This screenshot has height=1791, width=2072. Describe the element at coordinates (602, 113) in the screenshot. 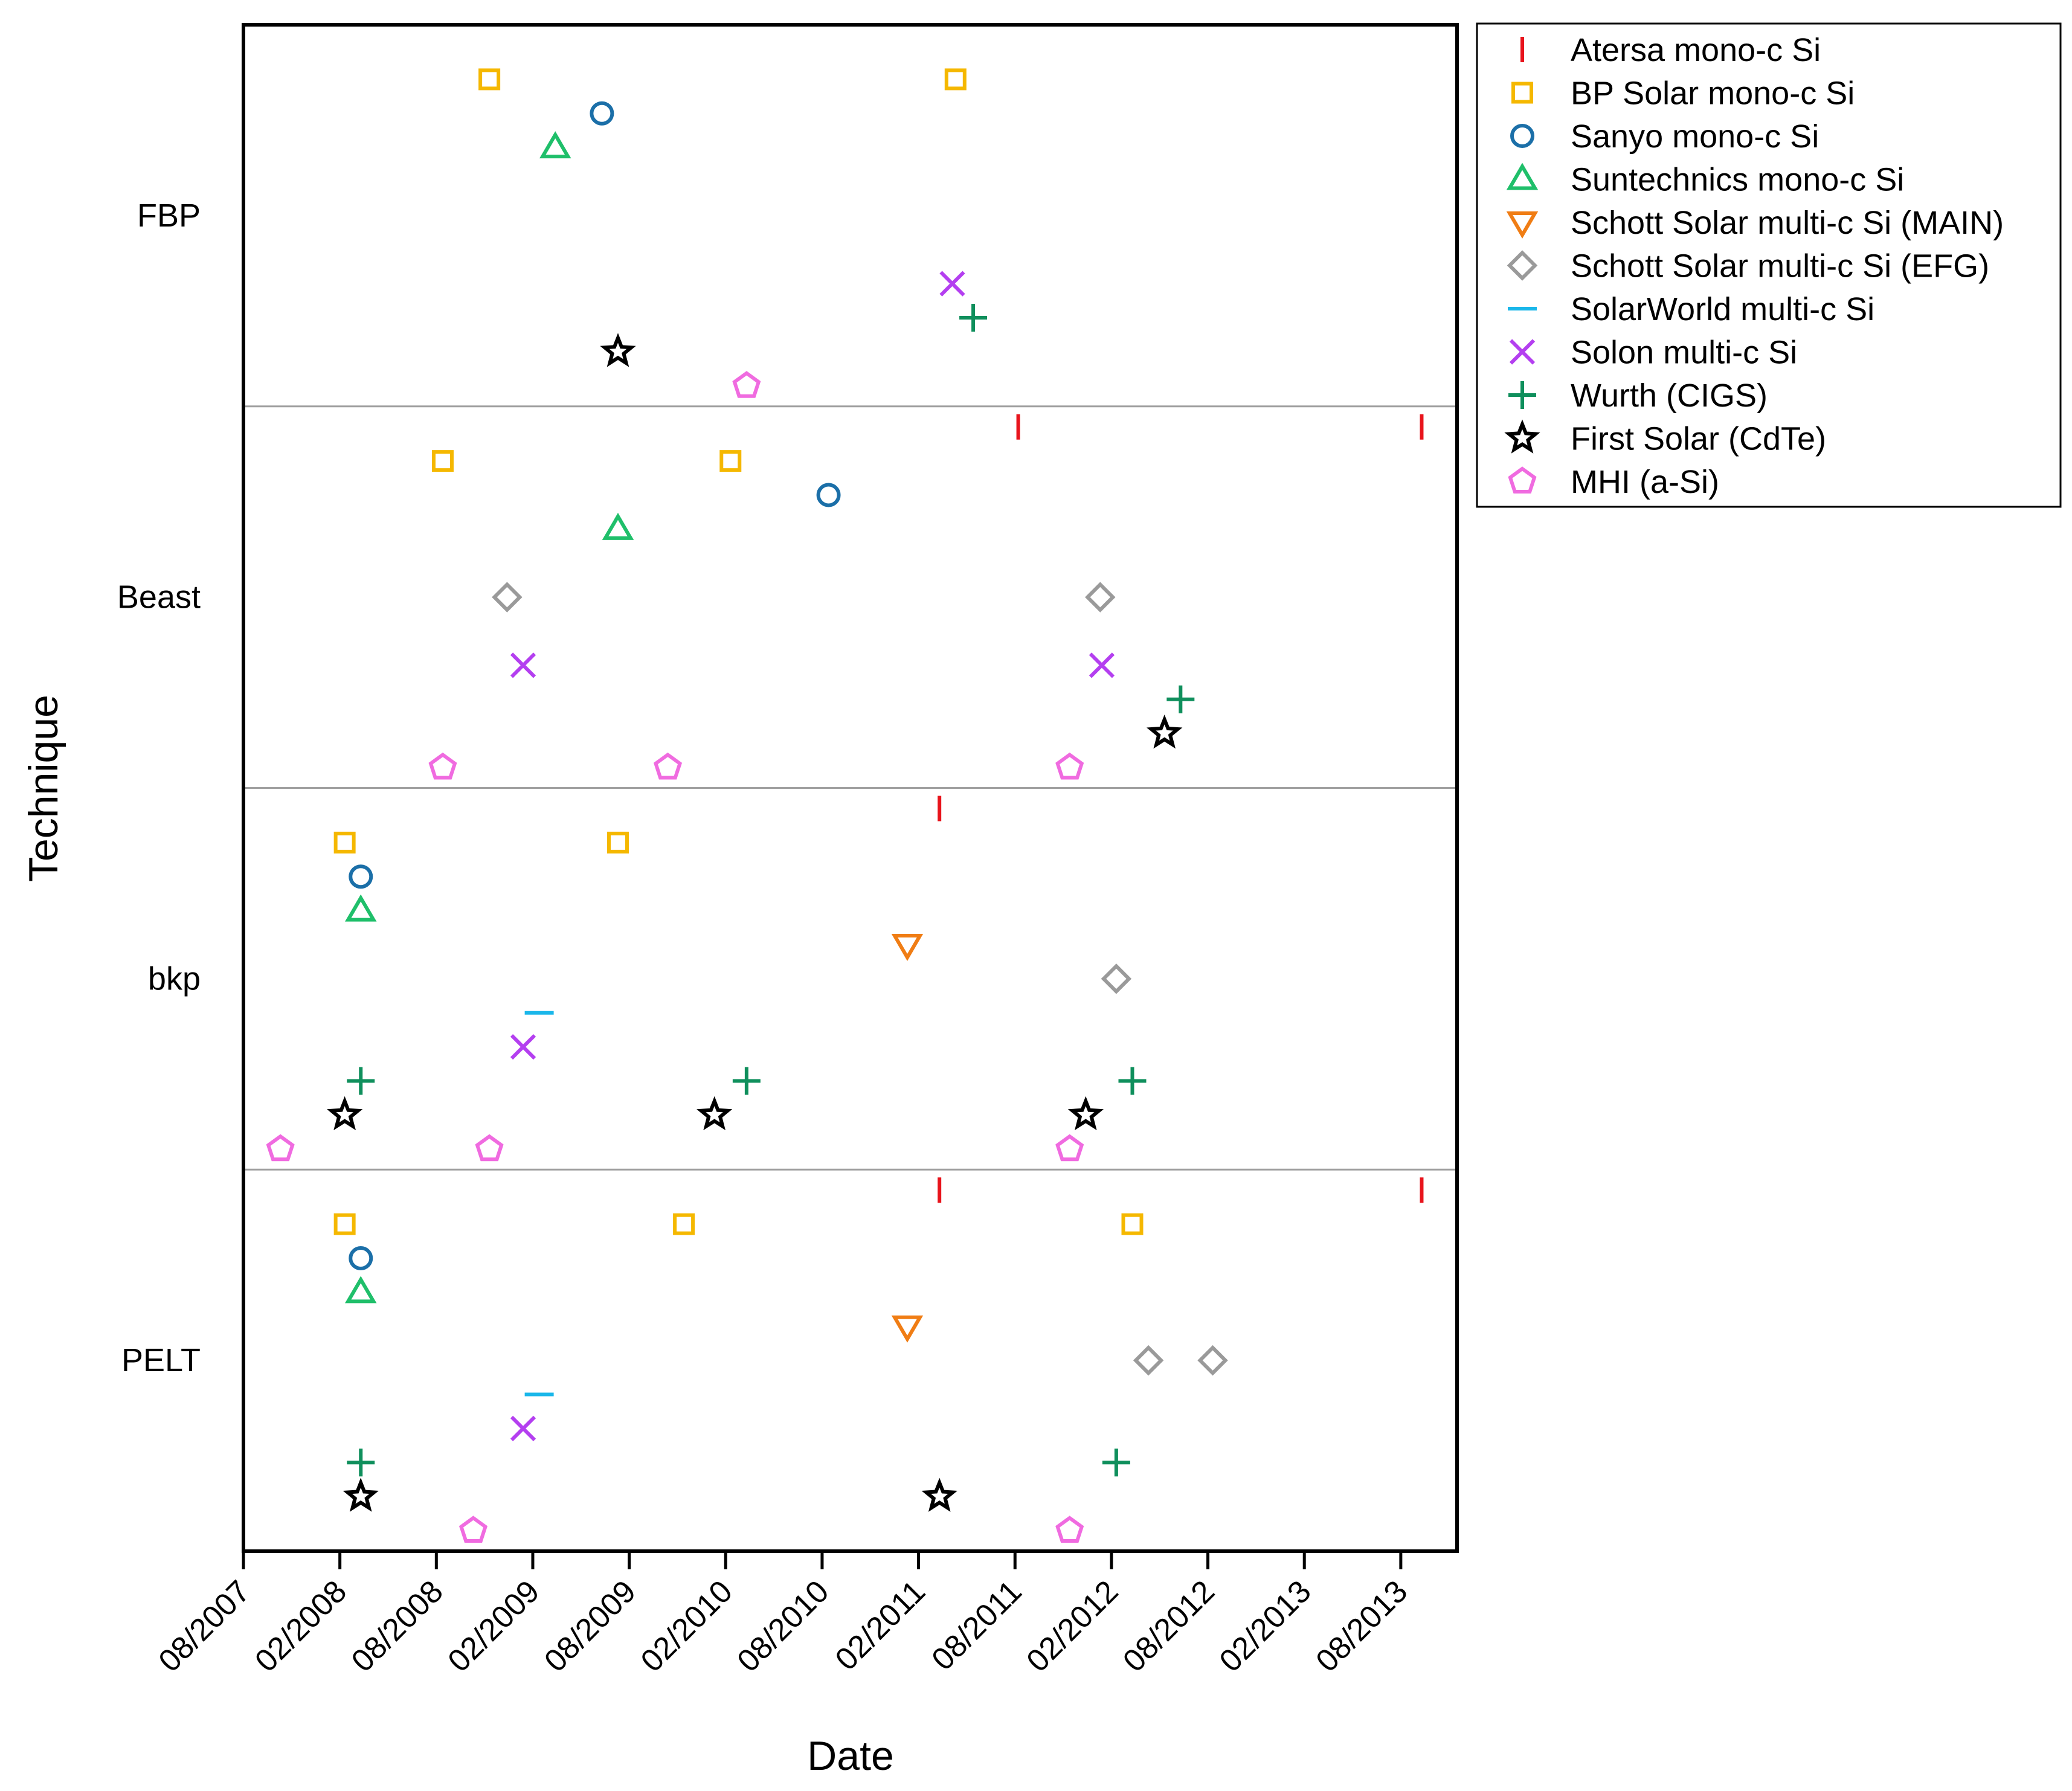

I see `point-sanyo-mono-c-si-fbp` at that location.